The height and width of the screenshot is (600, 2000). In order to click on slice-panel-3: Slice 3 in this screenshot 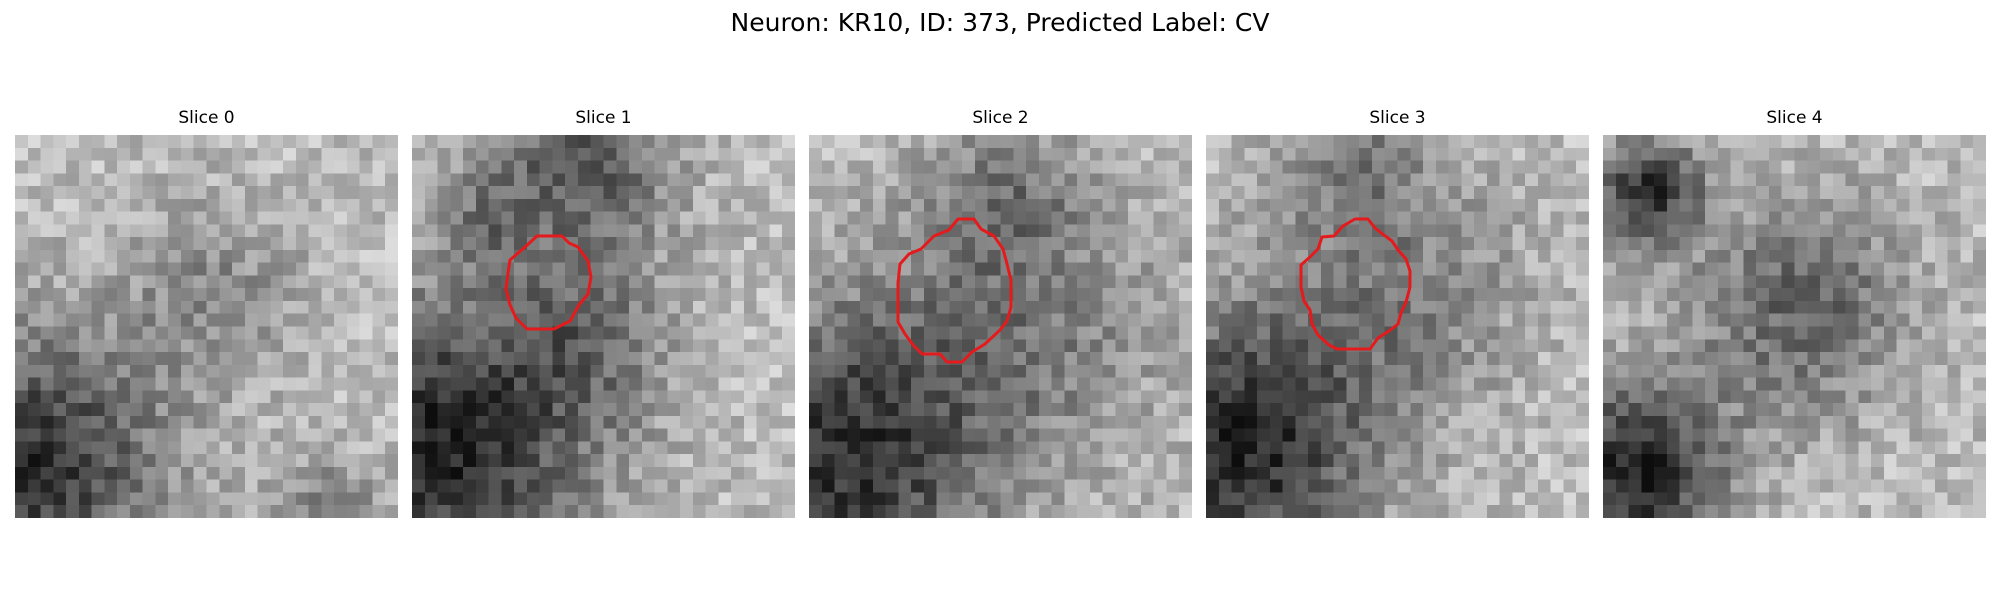, I will do `click(1397, 311)`.